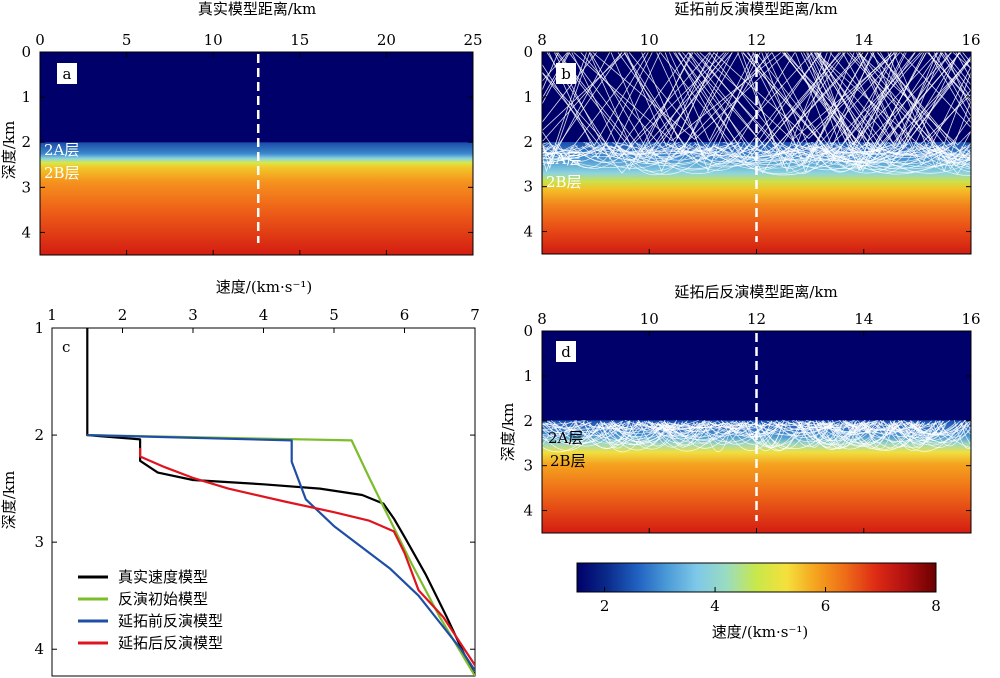  I want to click on d-x-tick-label: 14, so click(863, 319).